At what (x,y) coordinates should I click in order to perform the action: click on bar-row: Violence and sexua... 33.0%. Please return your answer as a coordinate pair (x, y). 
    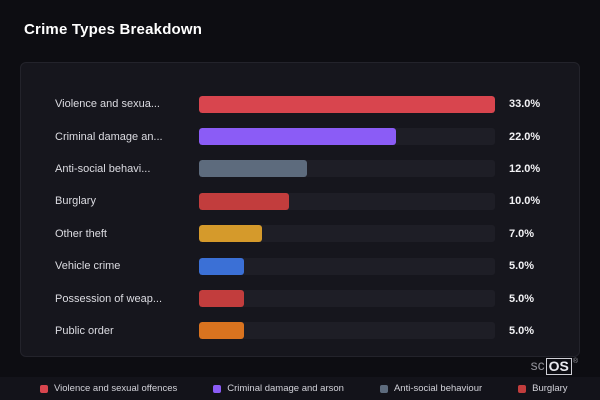
    Looking at the image, I should click on (307, 104).